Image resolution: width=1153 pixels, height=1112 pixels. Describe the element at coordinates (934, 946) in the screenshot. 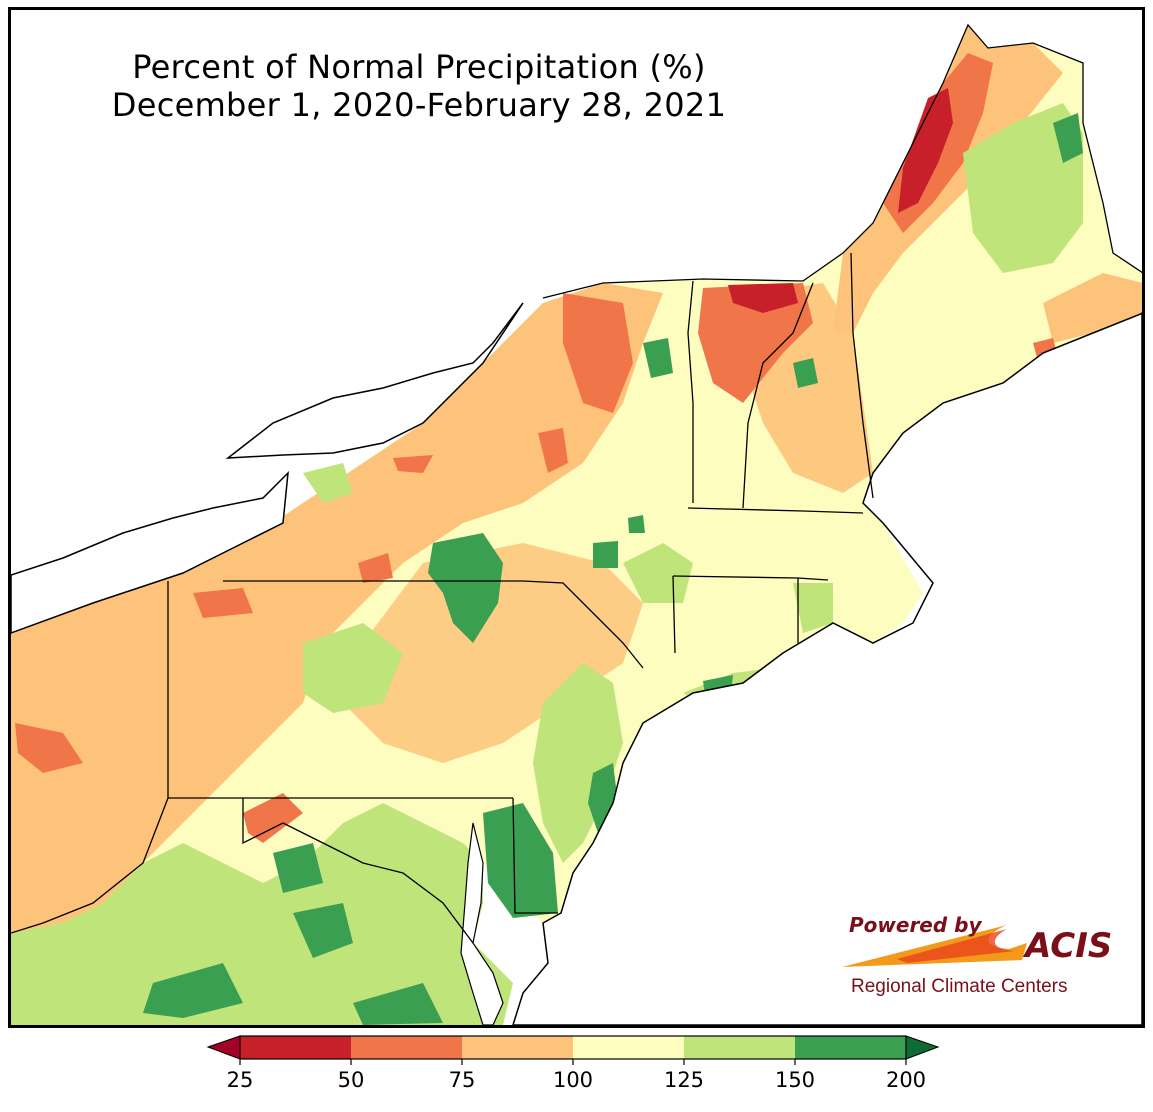

I see `acis-swoosh` at that location.